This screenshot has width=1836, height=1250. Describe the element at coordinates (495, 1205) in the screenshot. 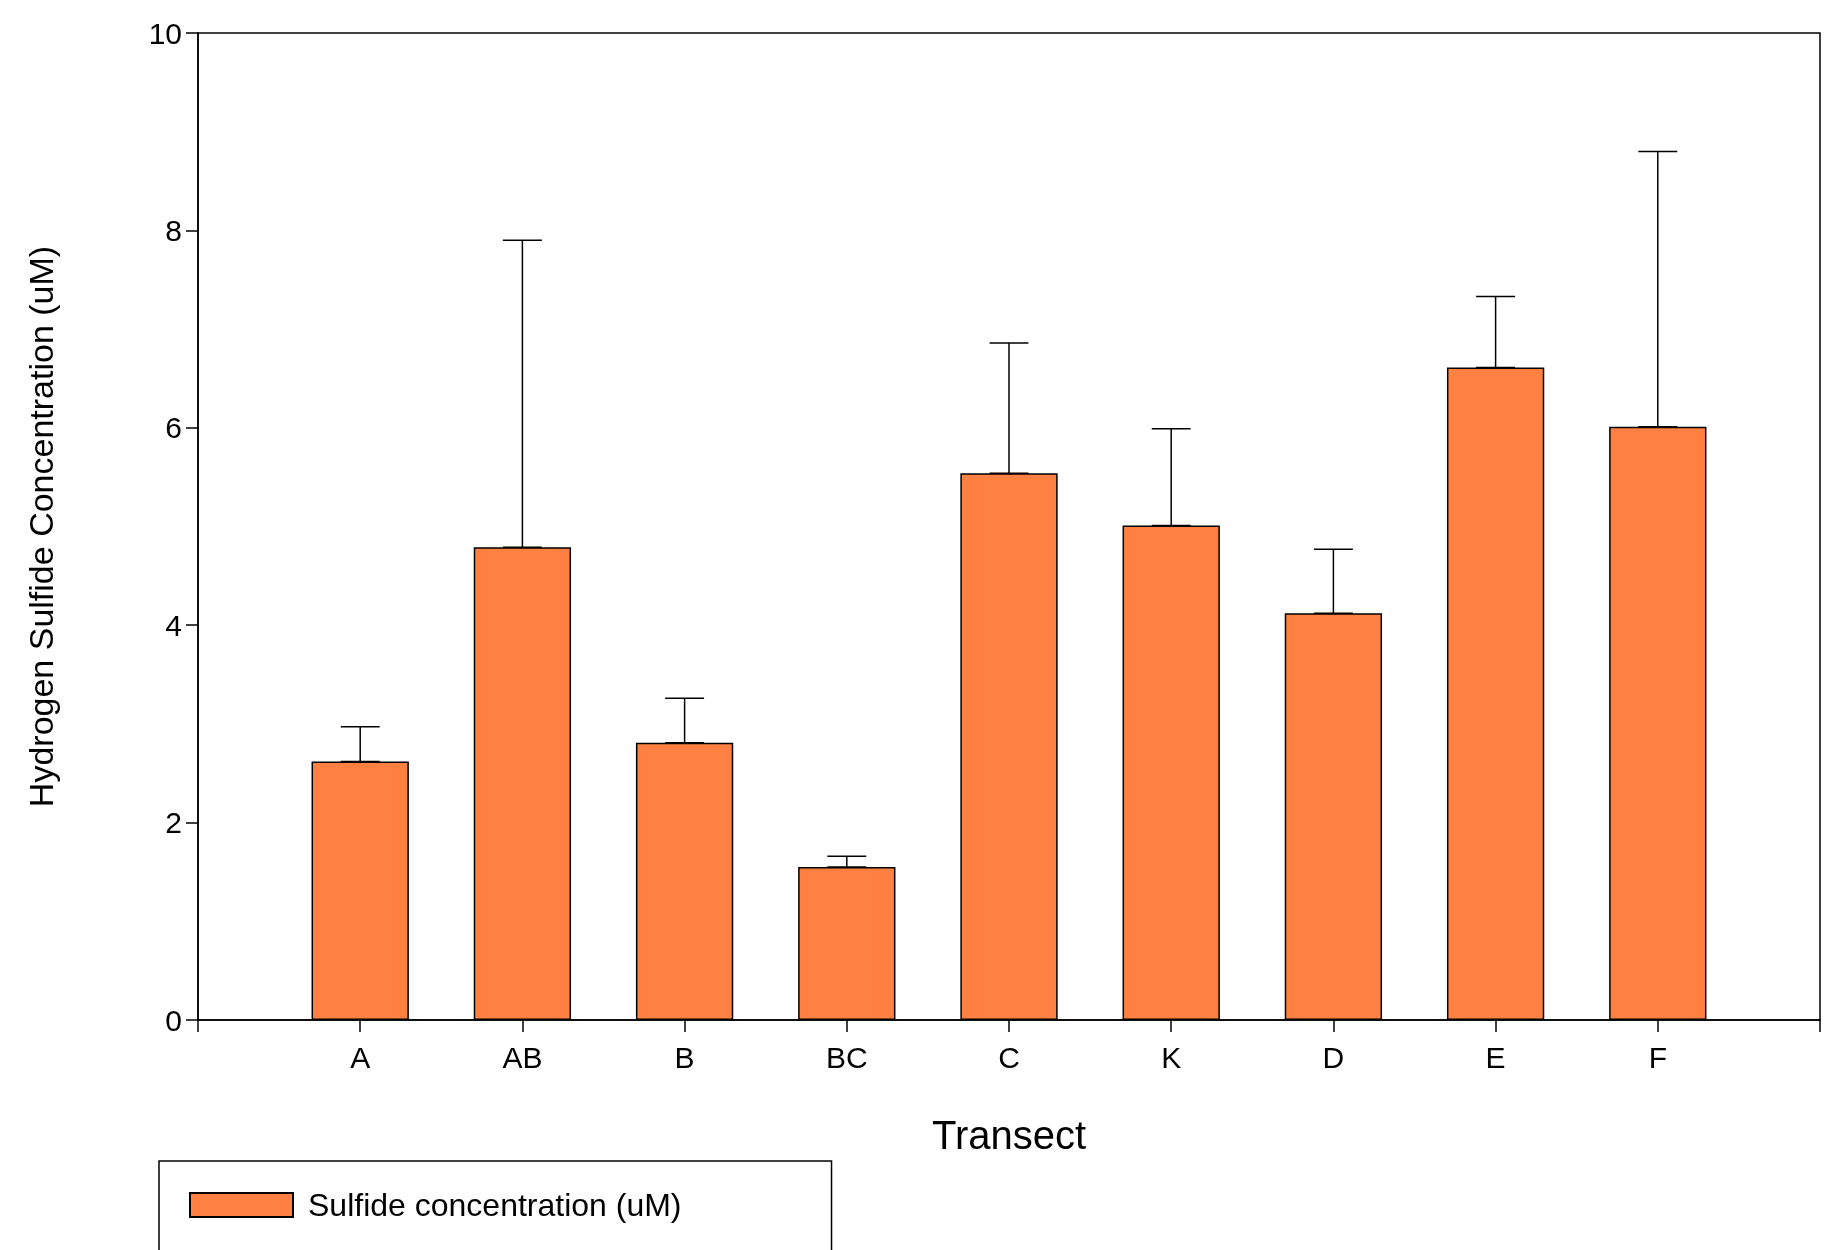

I see `legend-label: Sulfide concentration (uM)` at that location.